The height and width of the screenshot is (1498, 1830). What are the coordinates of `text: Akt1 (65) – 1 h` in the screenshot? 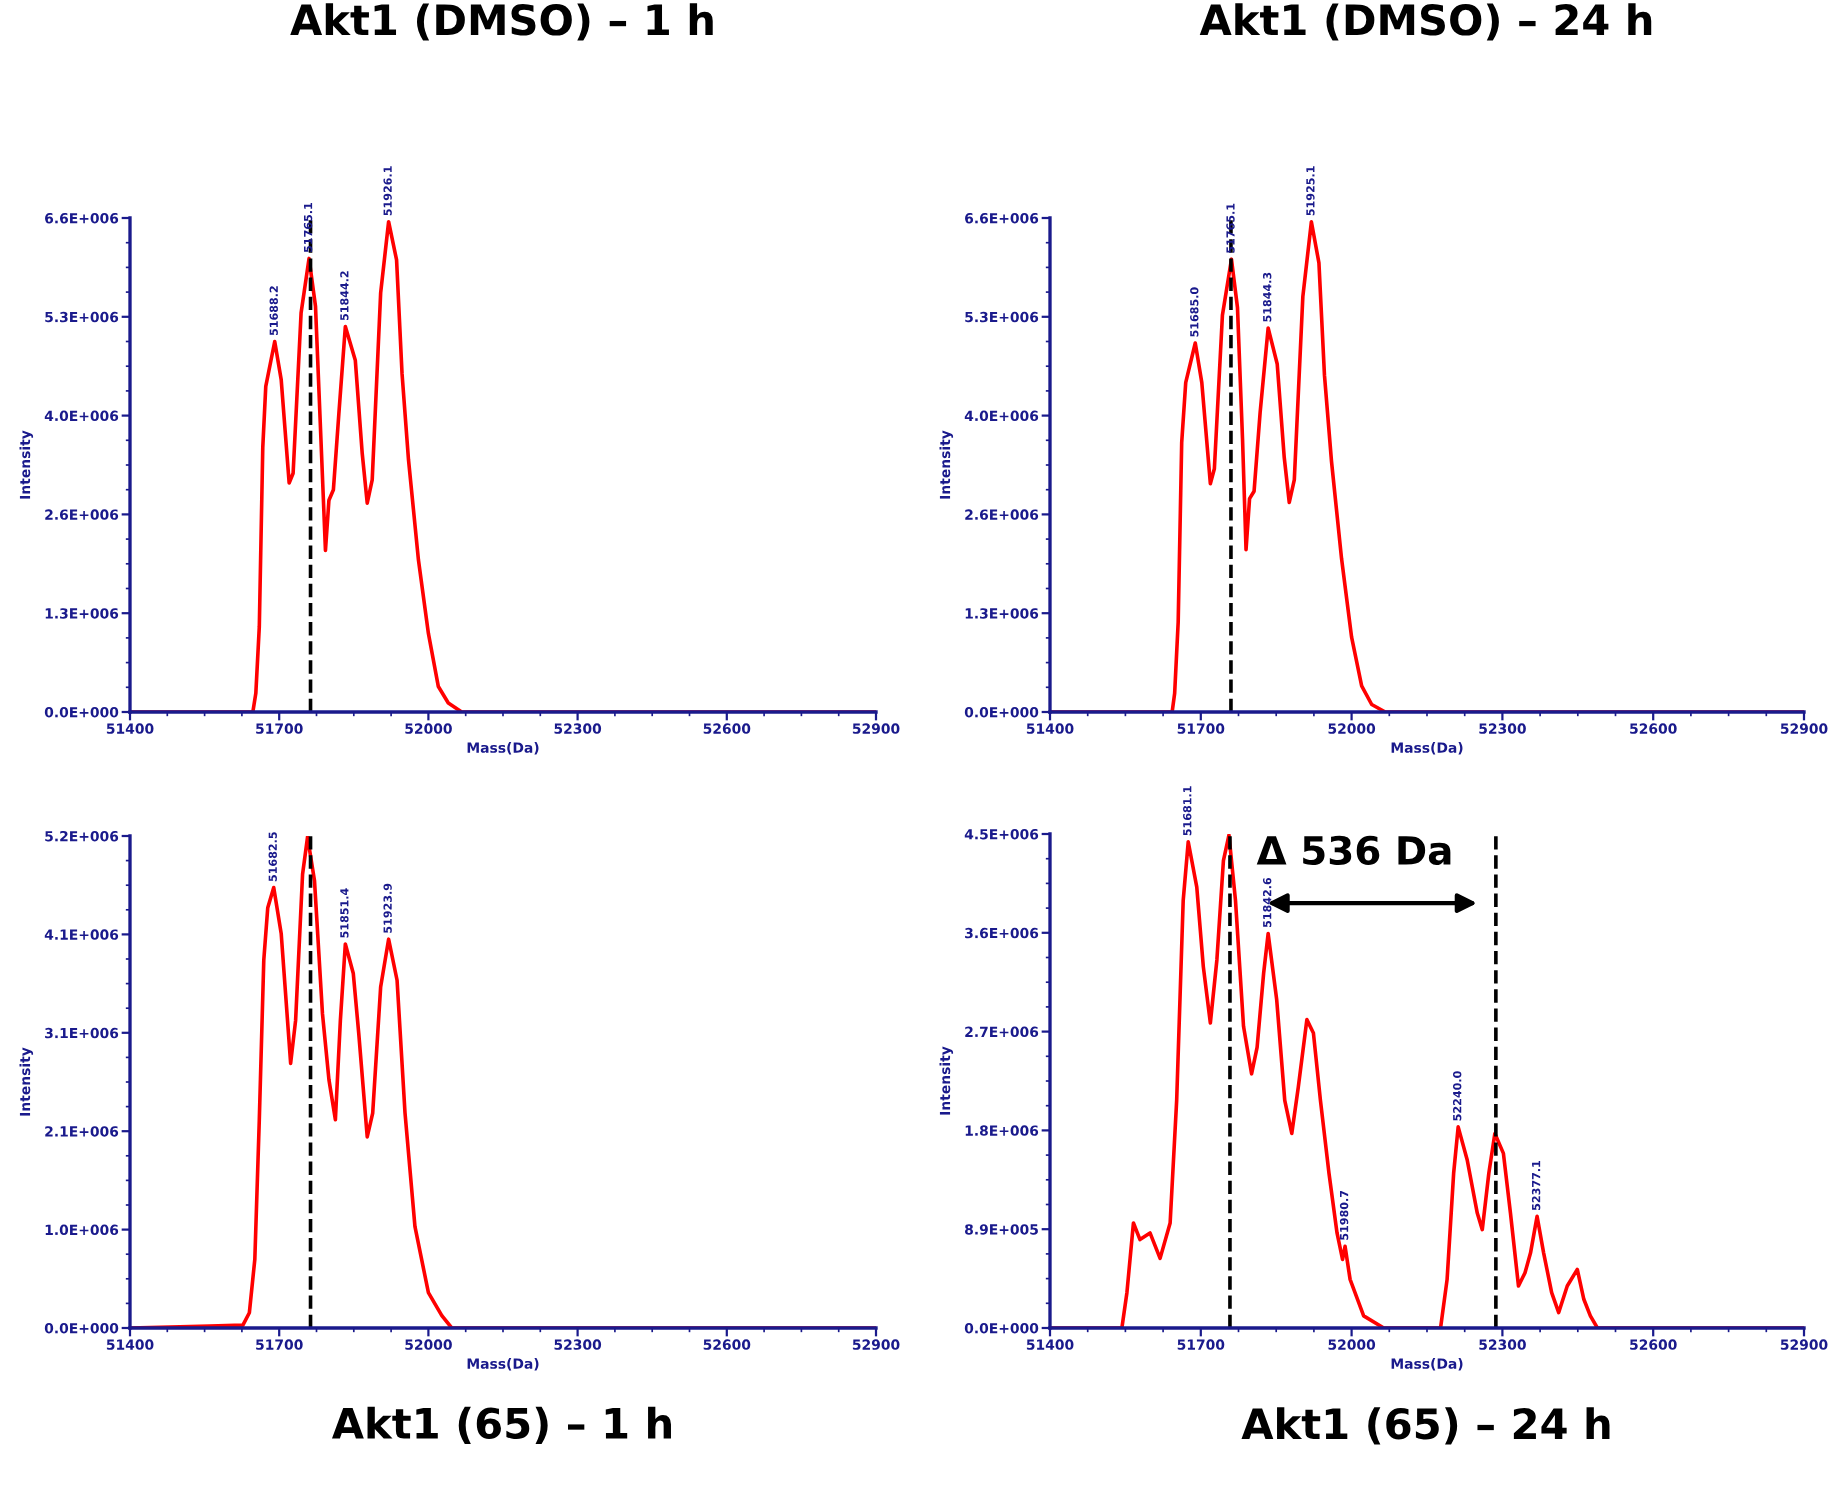 It's located at (501, 1425).